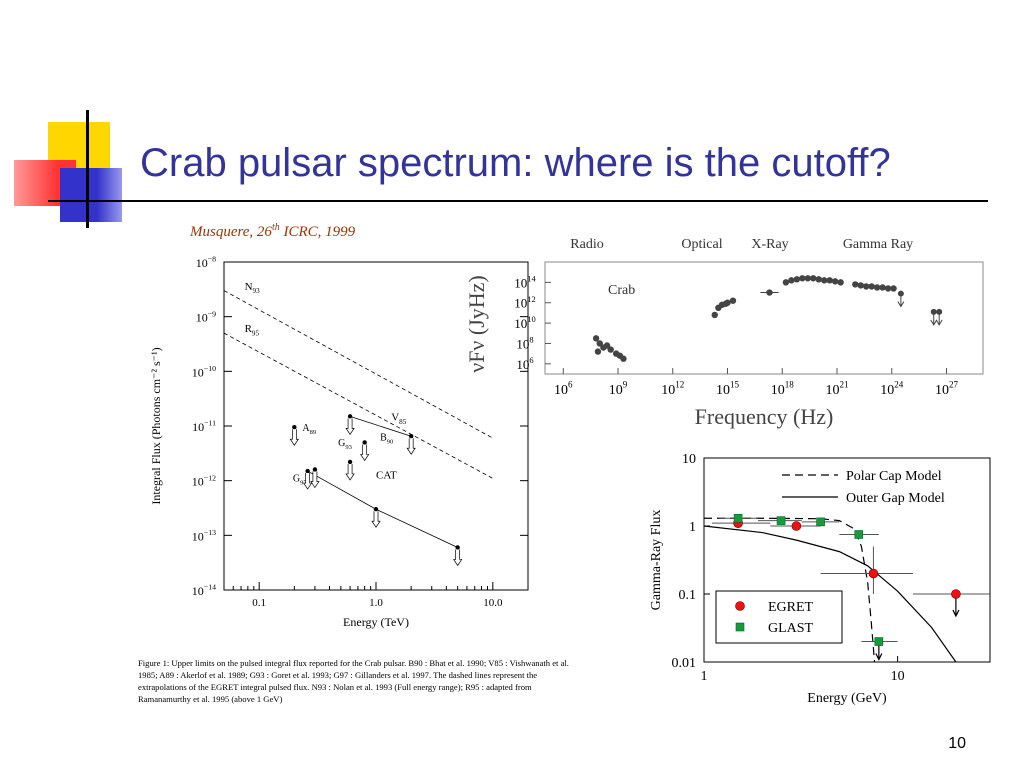 The height and width of the screenshot is (768, 1024). What do you see at coordinates (728, 389) in the screenshot?
I see `x-tick-label: 1015` at bounding box center [728, 389].